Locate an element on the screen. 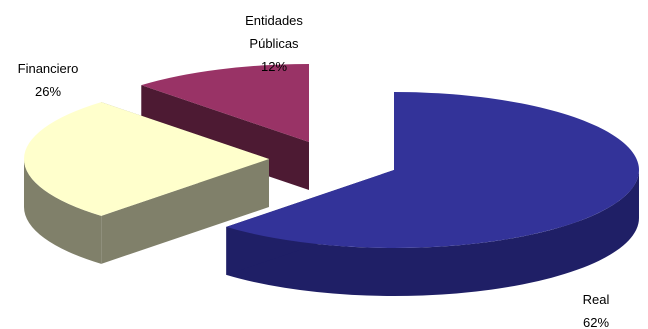  label-real-value: 62% is located at coordinates (596, 322).